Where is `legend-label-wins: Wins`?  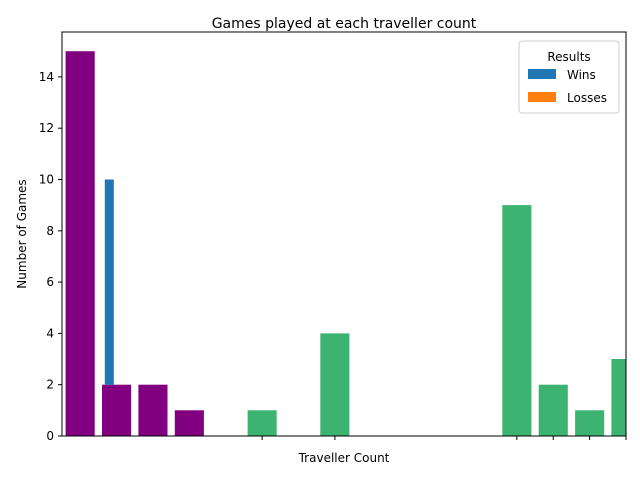
legend-label-wins: Wins is located at coordinates (581, 75).